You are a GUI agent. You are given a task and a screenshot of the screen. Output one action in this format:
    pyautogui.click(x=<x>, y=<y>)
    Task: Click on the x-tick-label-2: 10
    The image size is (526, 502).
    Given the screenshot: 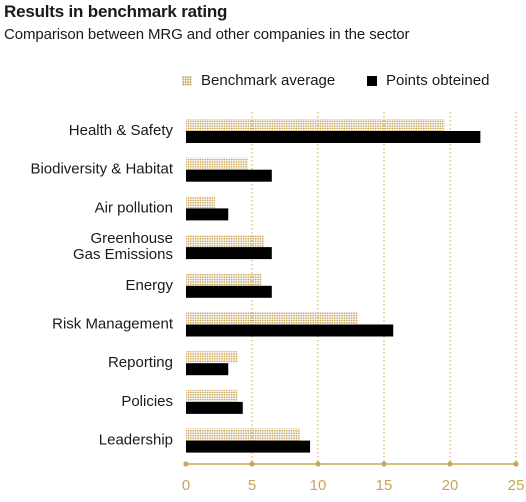 What is the action you would take?
    pyautogui.click(x=318, y=485)
    